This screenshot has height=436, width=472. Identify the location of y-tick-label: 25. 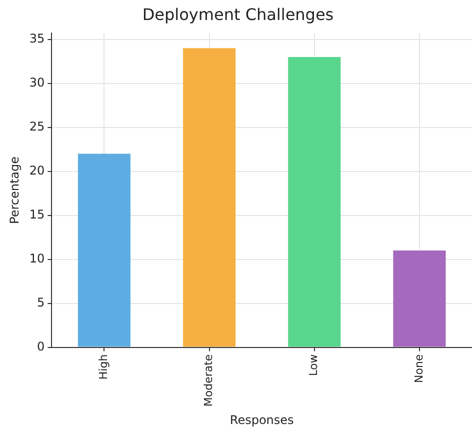
(37, 126).